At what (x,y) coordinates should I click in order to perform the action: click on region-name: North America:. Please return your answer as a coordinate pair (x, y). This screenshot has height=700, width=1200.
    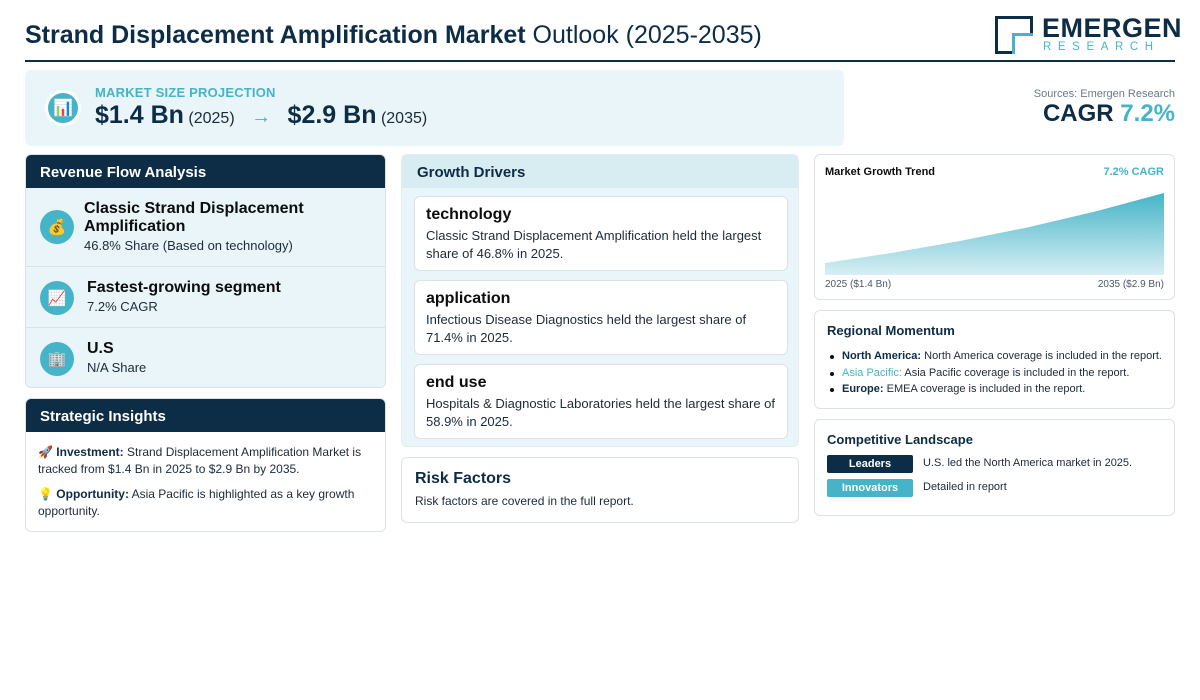
    Looking at the image, I should click on (882, 356).